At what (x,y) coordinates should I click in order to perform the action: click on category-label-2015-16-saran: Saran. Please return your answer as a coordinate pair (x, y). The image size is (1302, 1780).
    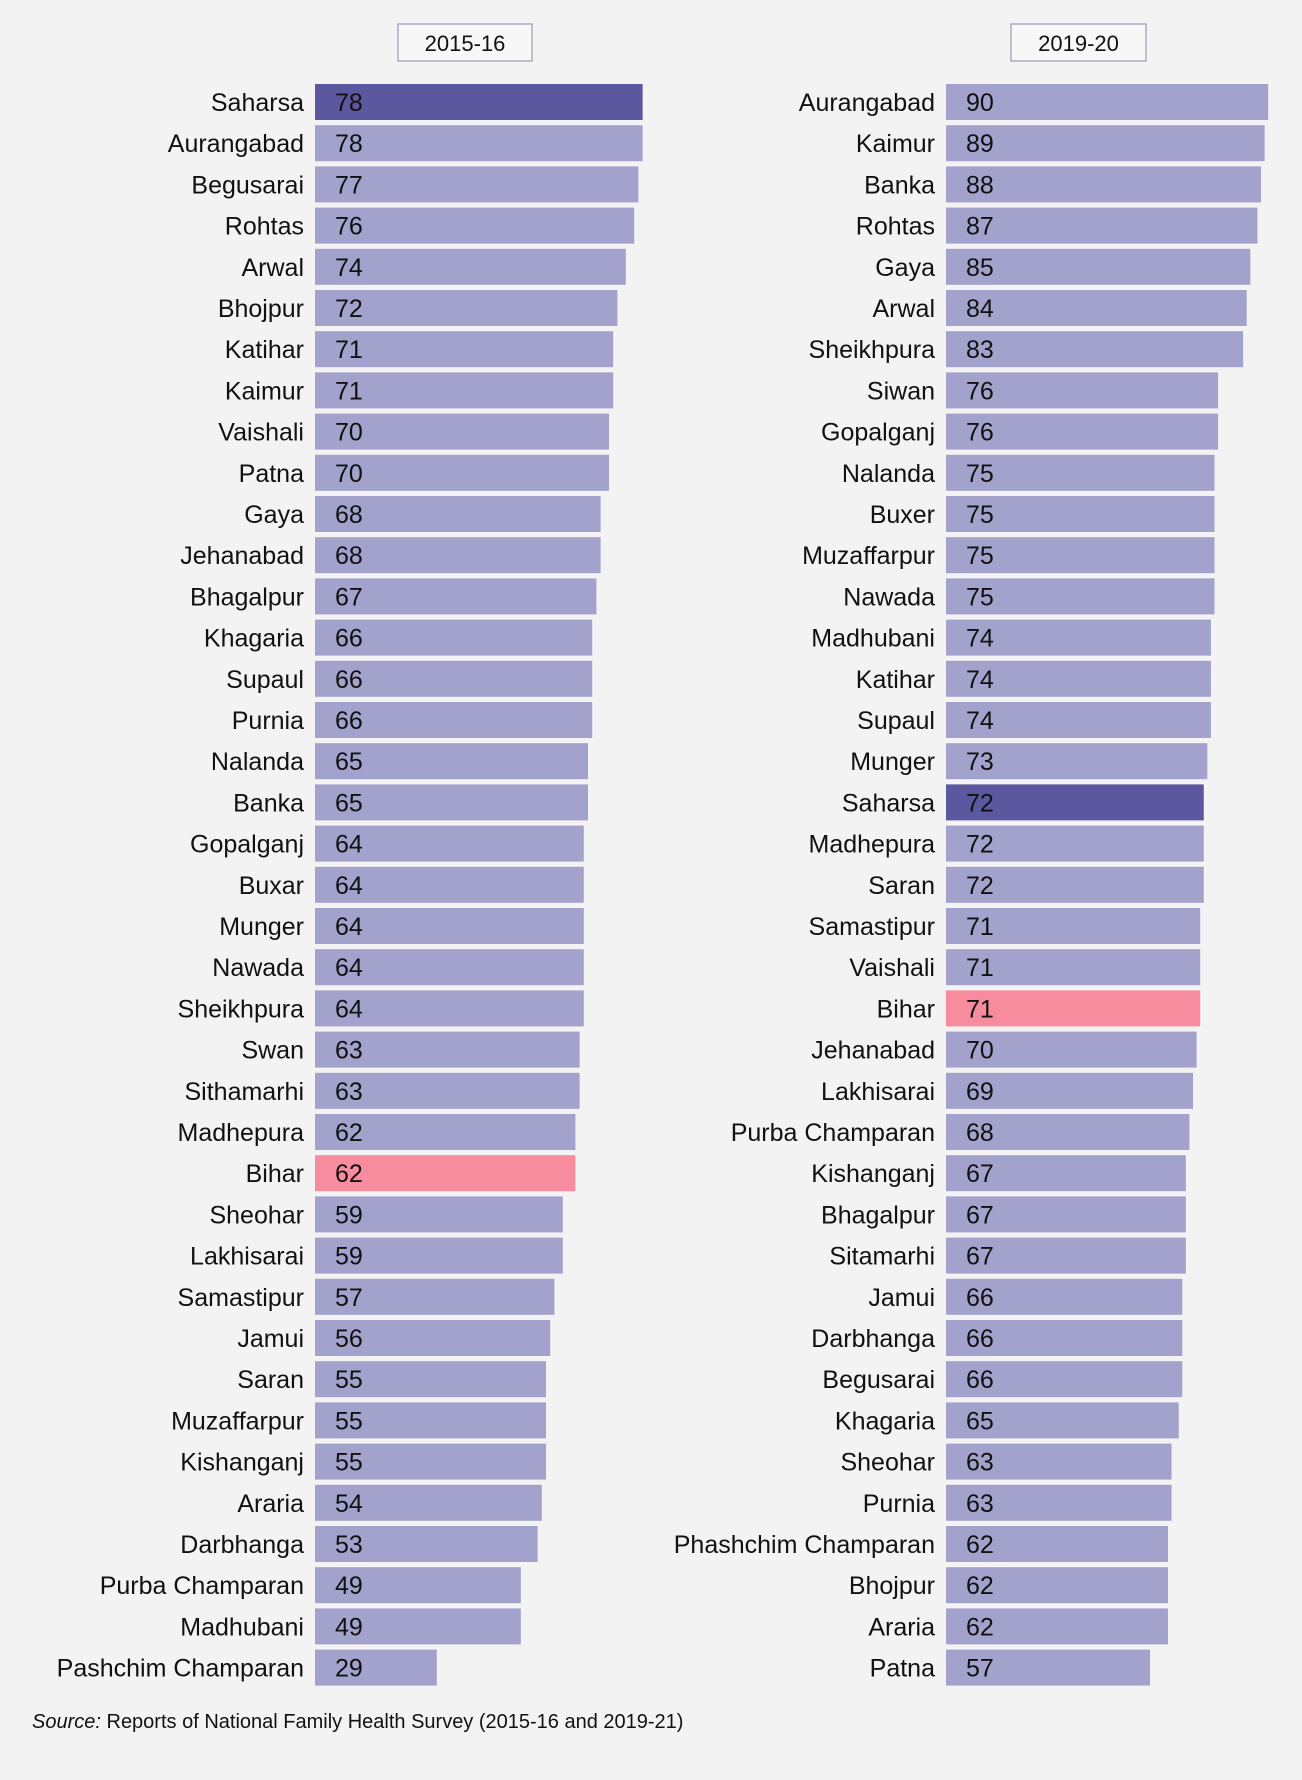
    Looking at the image, I should click on (270, 1380).